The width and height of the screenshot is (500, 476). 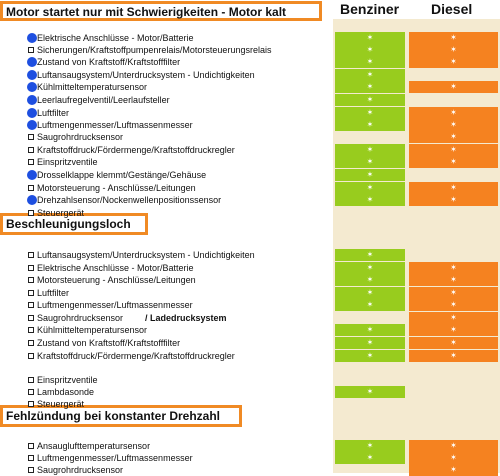 I want to click on row-label: Lambdasonde, so click(x=66, y=392).